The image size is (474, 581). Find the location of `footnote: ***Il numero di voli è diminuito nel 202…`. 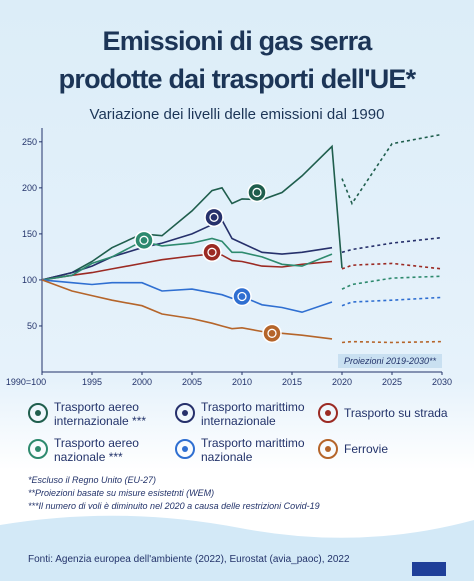

footnote: ***Il numero di voli è diminuito nel 202… is located at coordinates (174, 506).